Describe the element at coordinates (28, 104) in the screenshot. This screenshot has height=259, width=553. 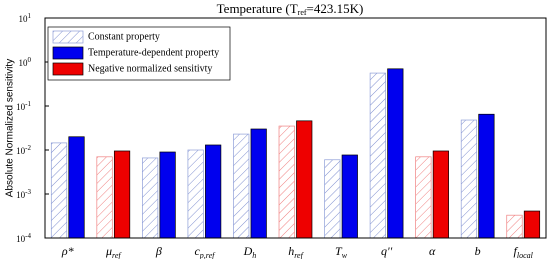
I see `y-tick-exp: -1` at that location.